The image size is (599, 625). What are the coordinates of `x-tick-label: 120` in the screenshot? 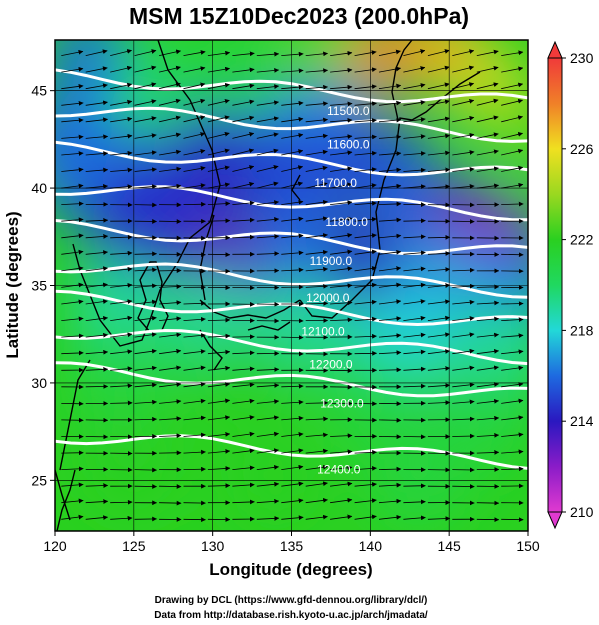 It's located at (55, 546).